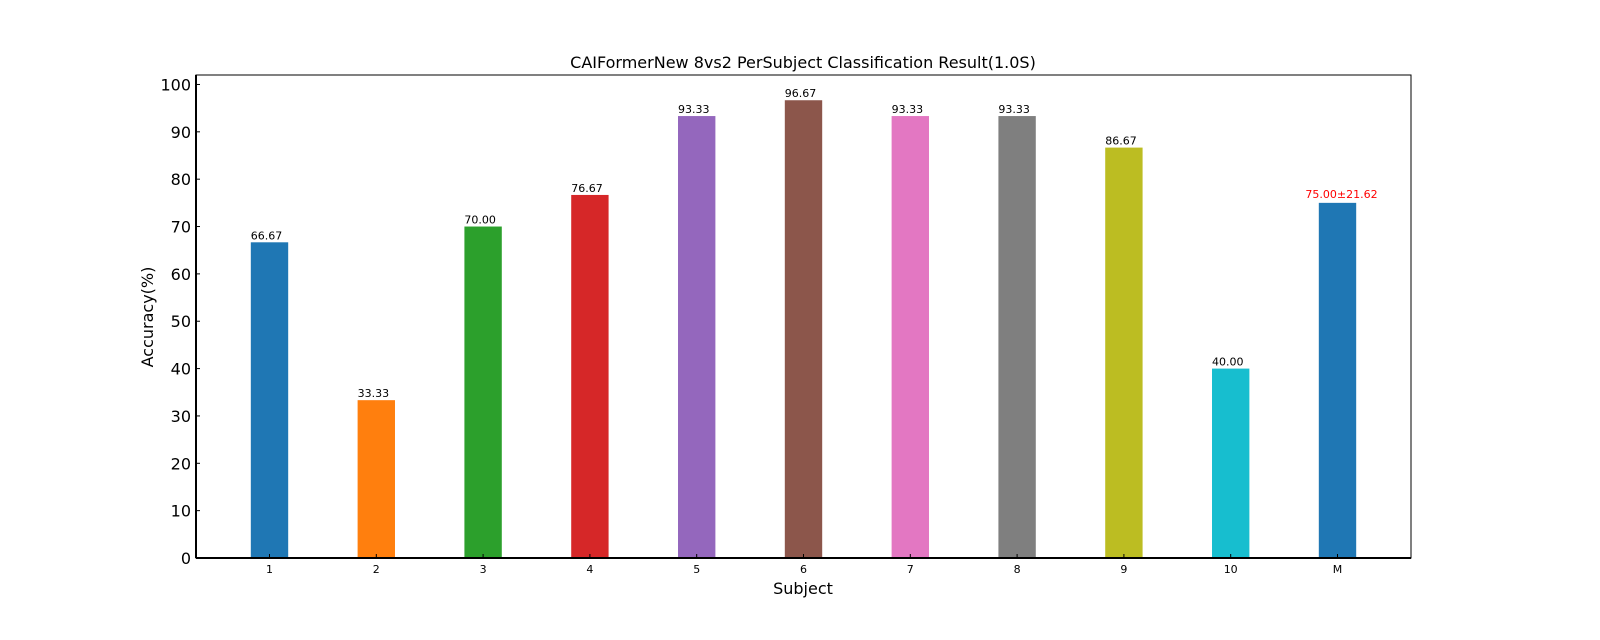 The width and height of the screenshot is (1600, 640). I want to click on y-tick-label-20: 20, so click(181, 463).